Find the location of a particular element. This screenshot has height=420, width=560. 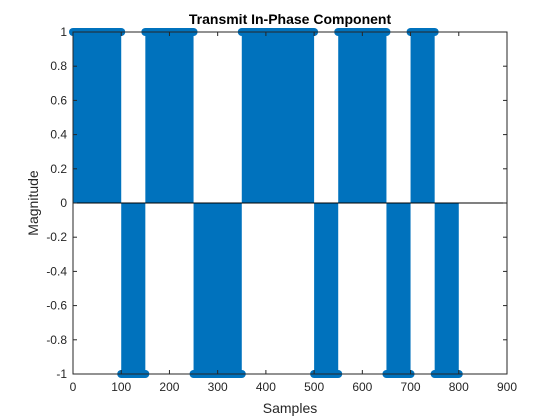

x-tick-label-9: 900 is located at coordinates (507, 387).